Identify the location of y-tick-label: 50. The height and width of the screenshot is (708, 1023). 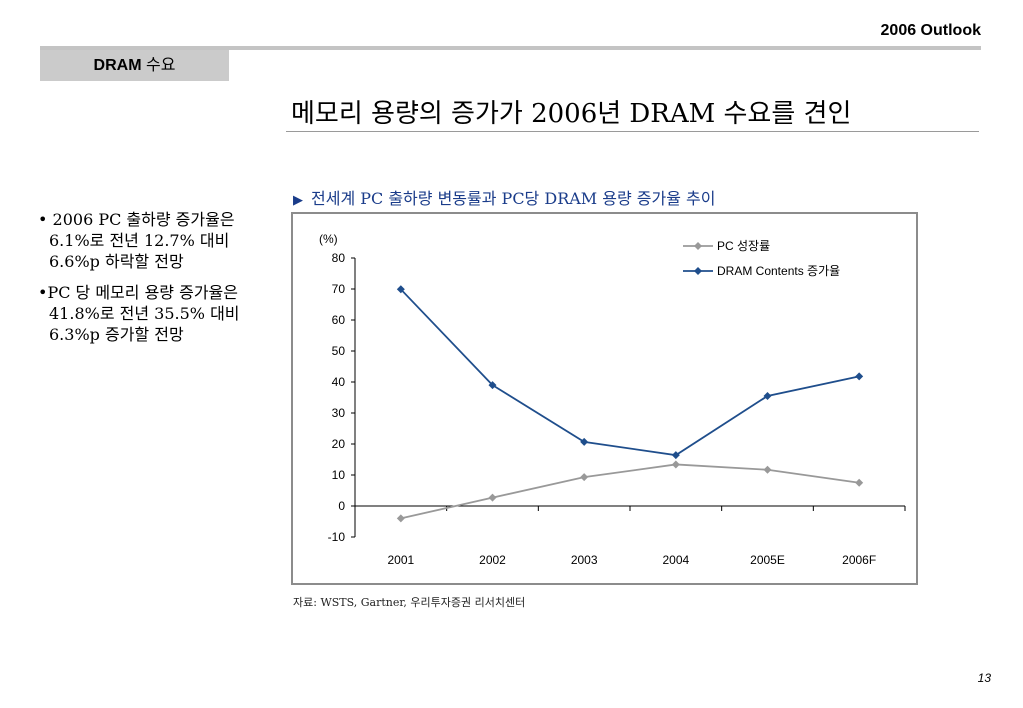
(339, 351).